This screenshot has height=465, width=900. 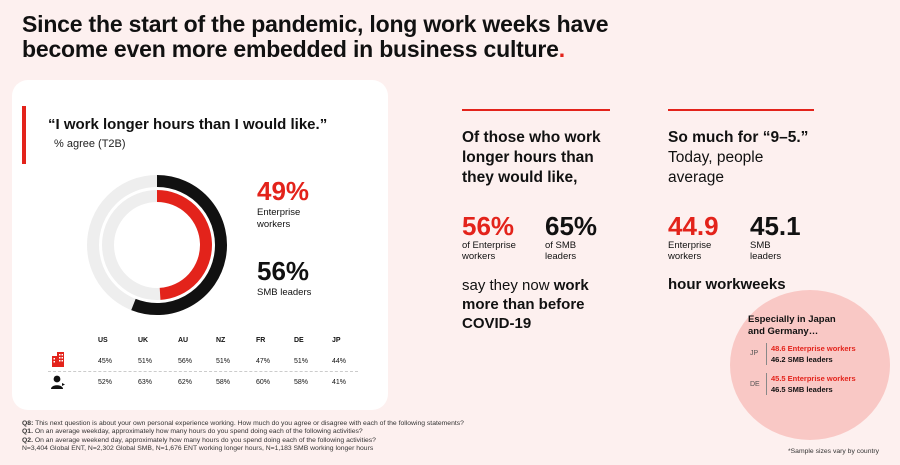 I want to click on middle-smb-label-2: leaders, so click(x=561, y=256).